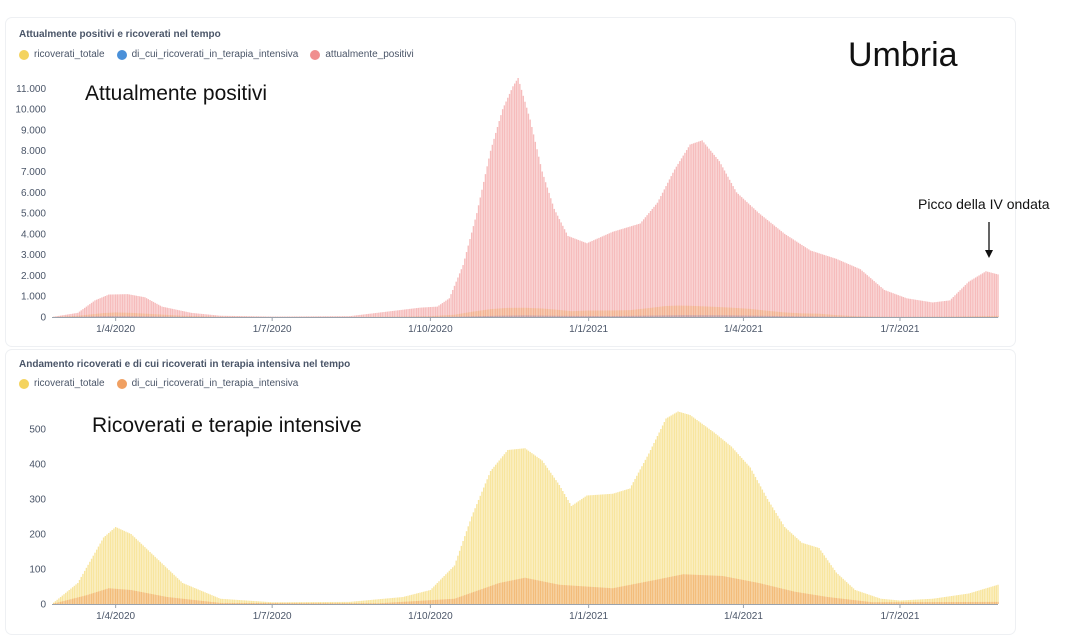 Image resolution: width=1073 pixels, height=640 pixels. Describe the element at coordinates (362, 54) in the screenshot. I see `legend-item-attualmente-positivi: attualmente_positivi` at that location.